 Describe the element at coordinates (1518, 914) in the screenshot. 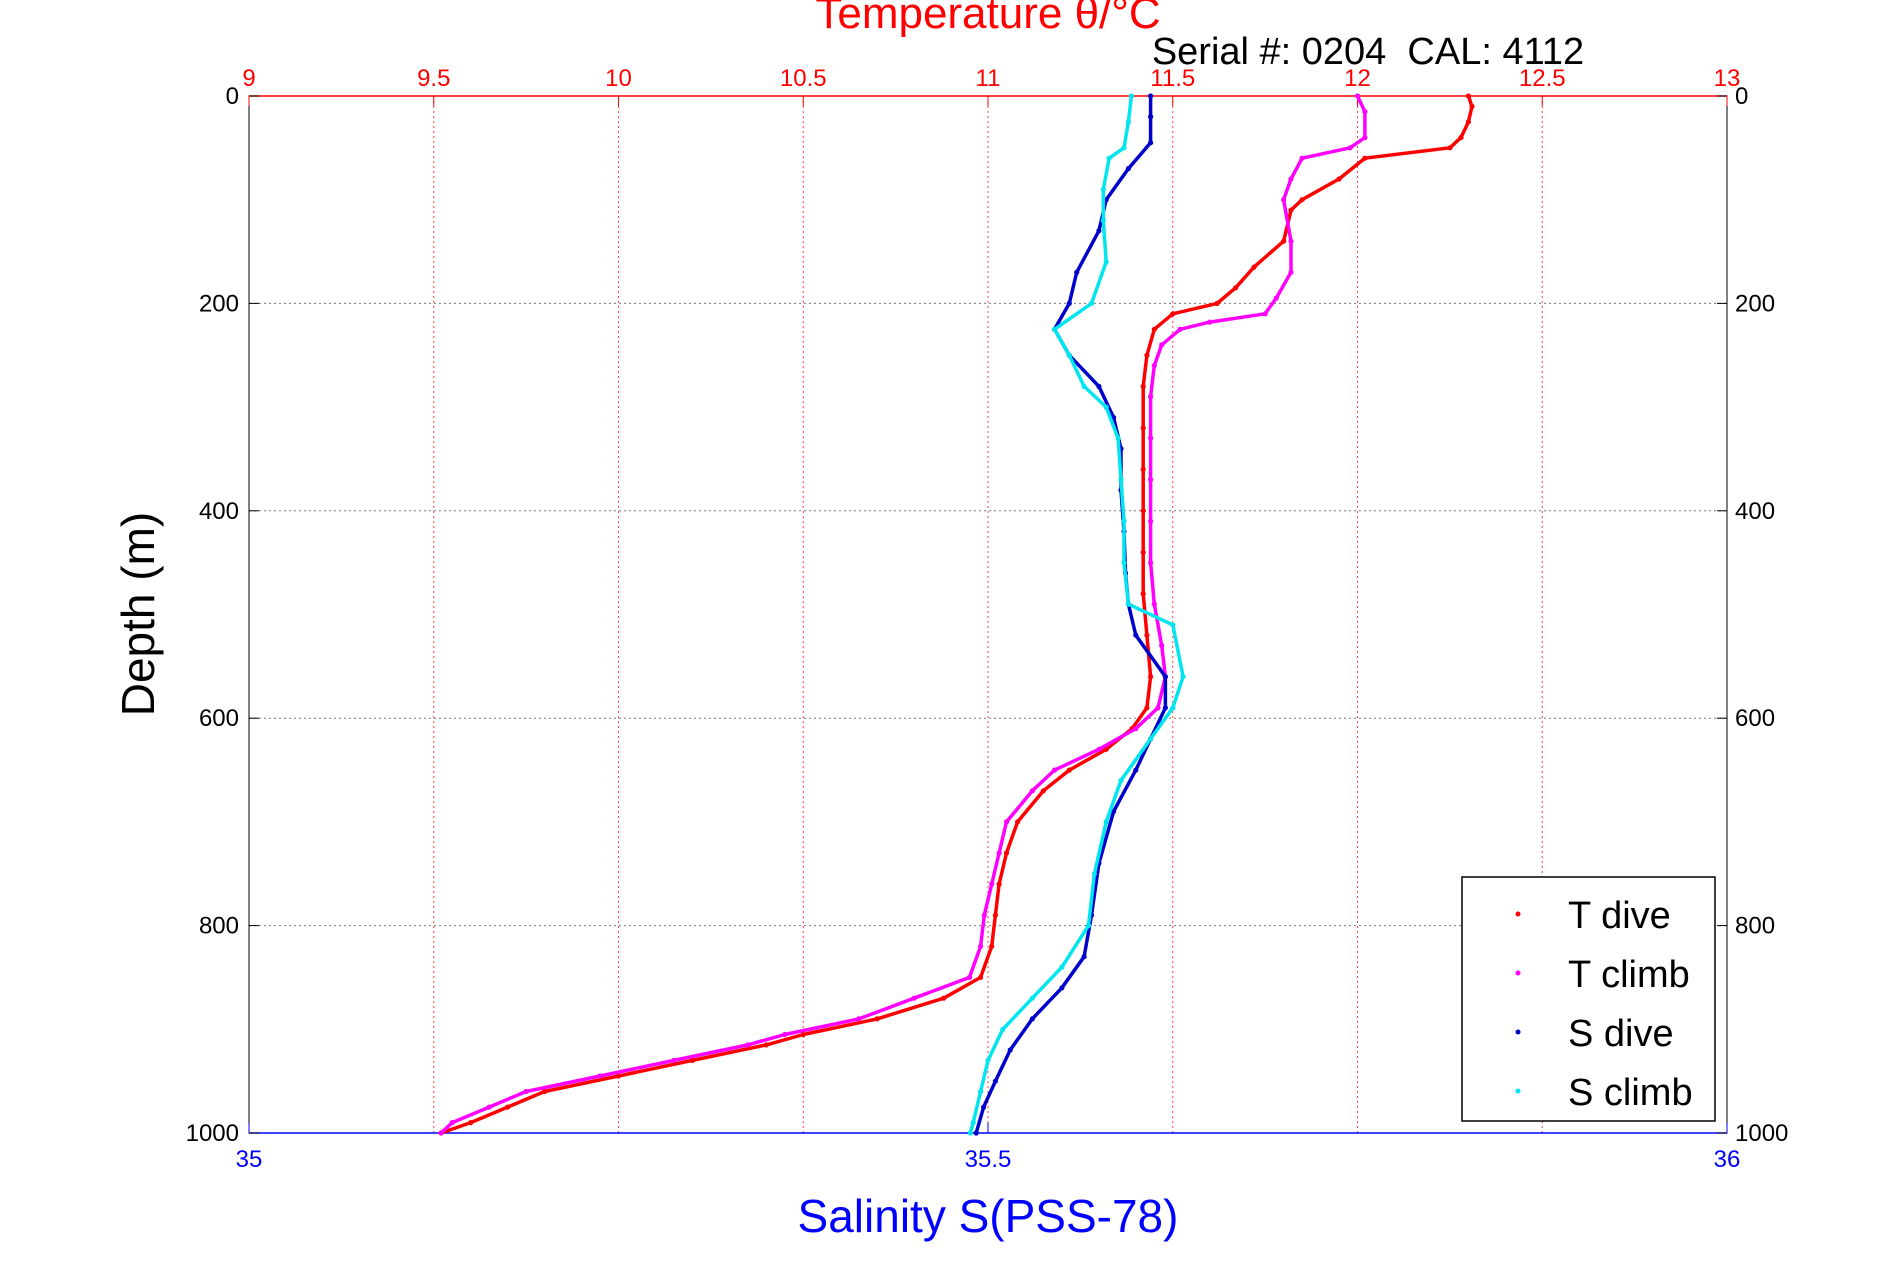

I see `legend-marker-t-dive` at that location.